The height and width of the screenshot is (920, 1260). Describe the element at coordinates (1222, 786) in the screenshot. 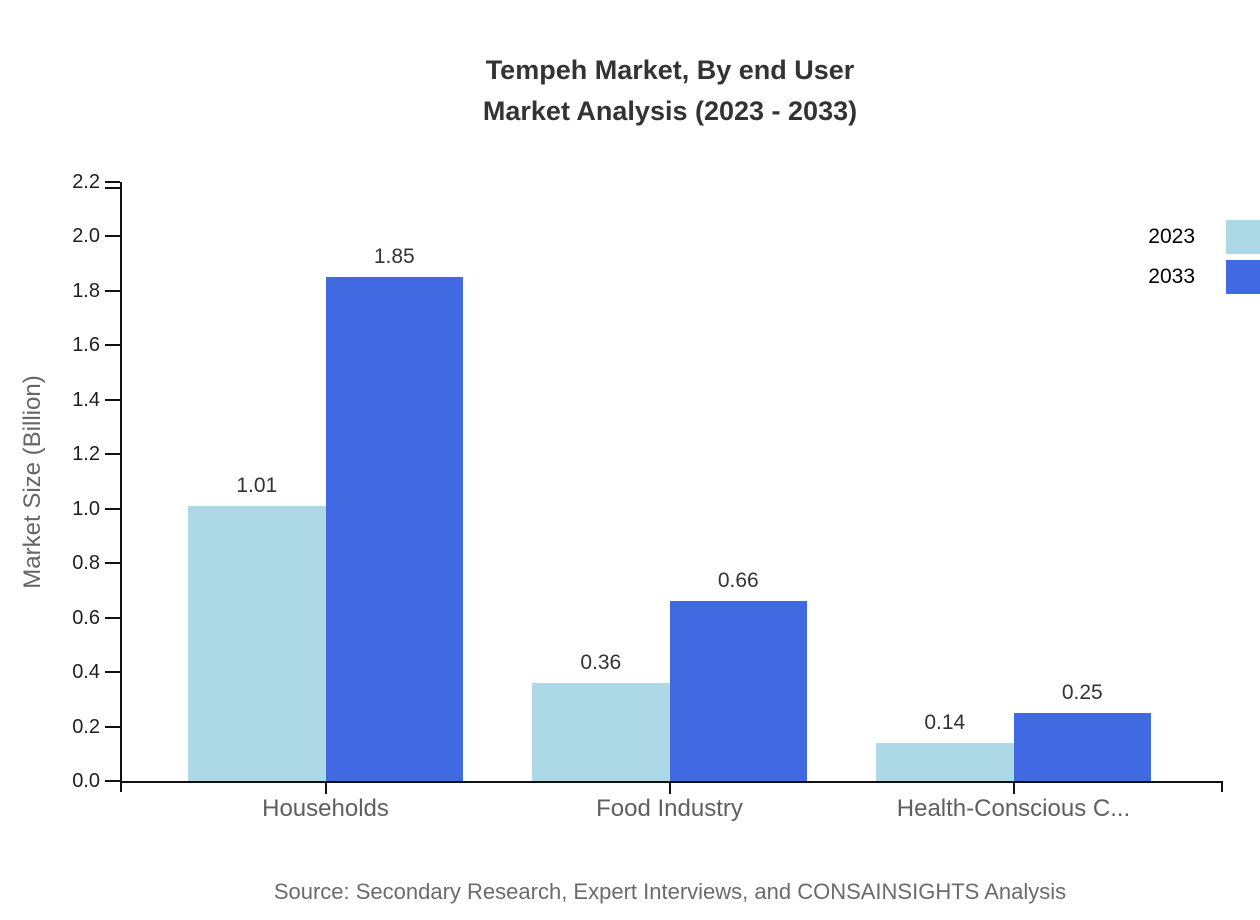

I see `x-axis-right-cap` at that location.